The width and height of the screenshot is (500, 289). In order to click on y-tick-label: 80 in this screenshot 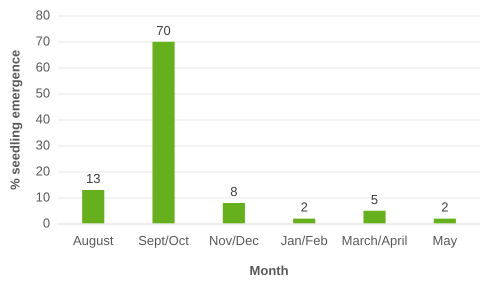, I will do `click(43, 14)`.